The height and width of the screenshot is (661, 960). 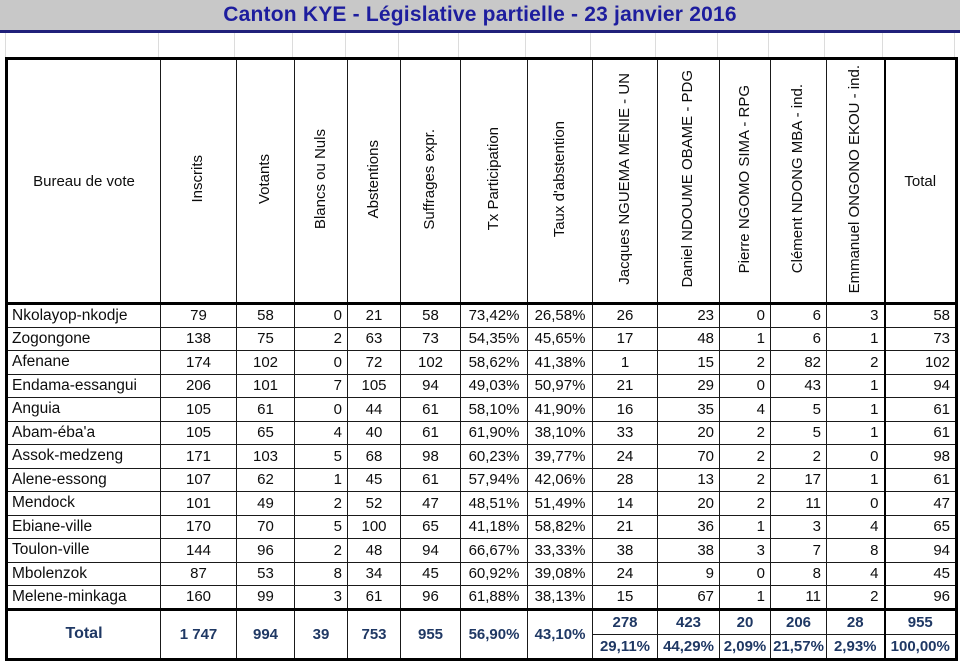 I want to click on col-header-label: Daniel NDOUME OBAME - PDG, so click(x=688, y=179).